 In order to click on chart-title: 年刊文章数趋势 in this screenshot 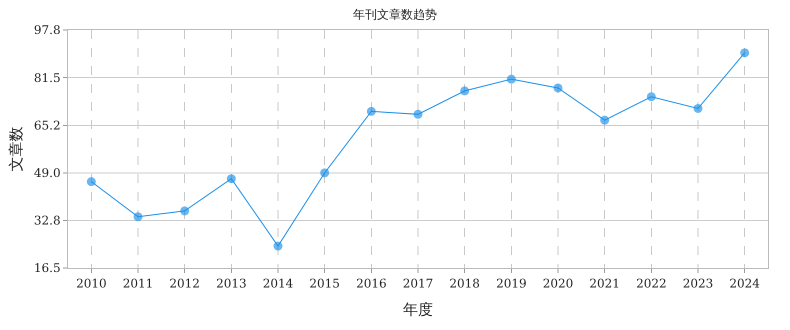, I will do `click(395, 14)`.